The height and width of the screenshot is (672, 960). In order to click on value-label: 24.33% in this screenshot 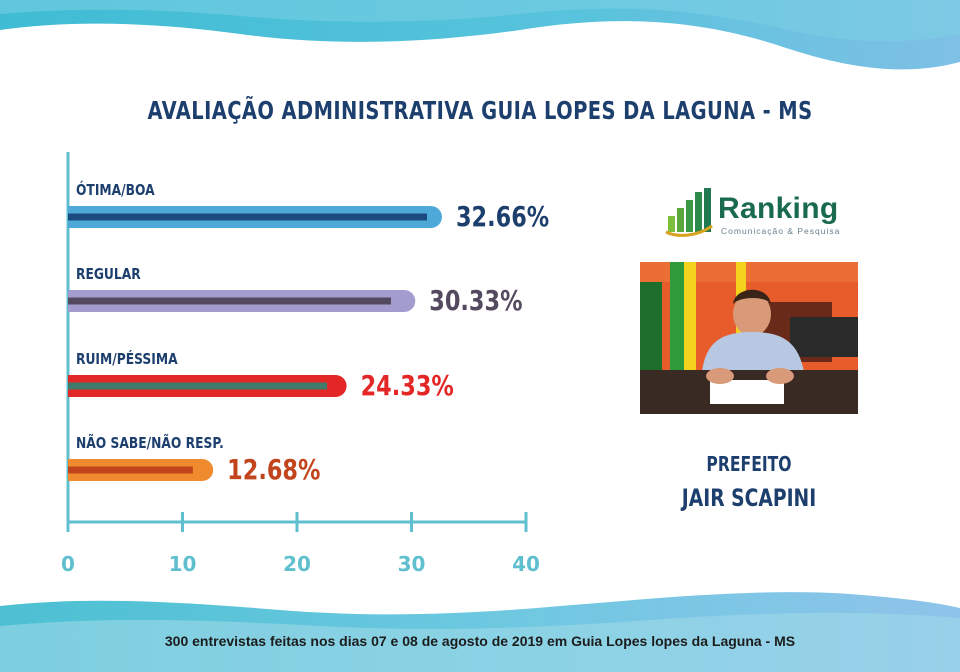, I will do `click(407, 384)`.